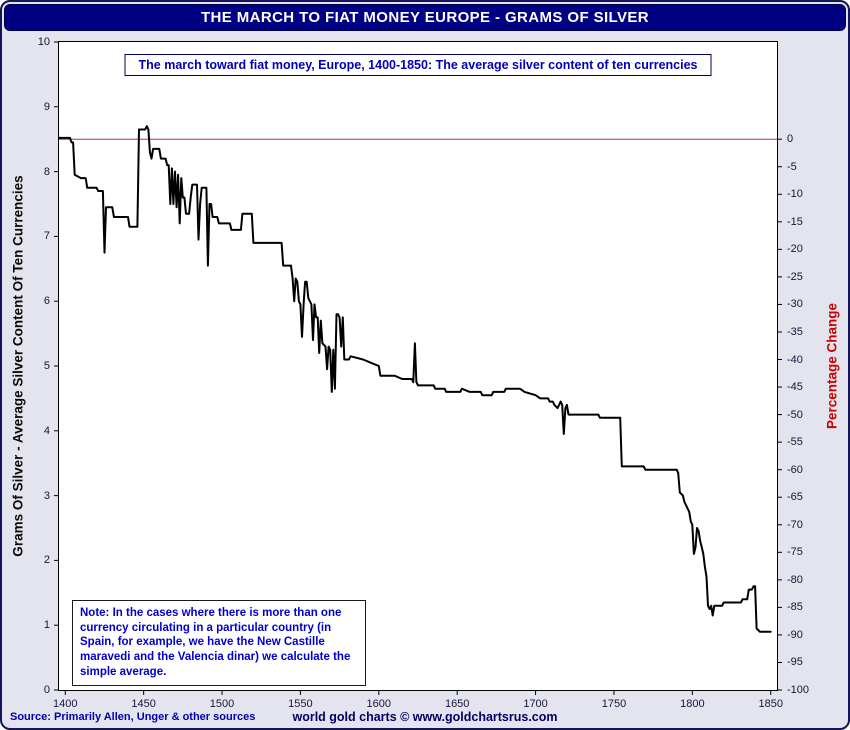 The image size is (850, 730). Describe the element at coordinates (46, 106) in the screenshot. I see `y-left-tick-label: 9` at that location.